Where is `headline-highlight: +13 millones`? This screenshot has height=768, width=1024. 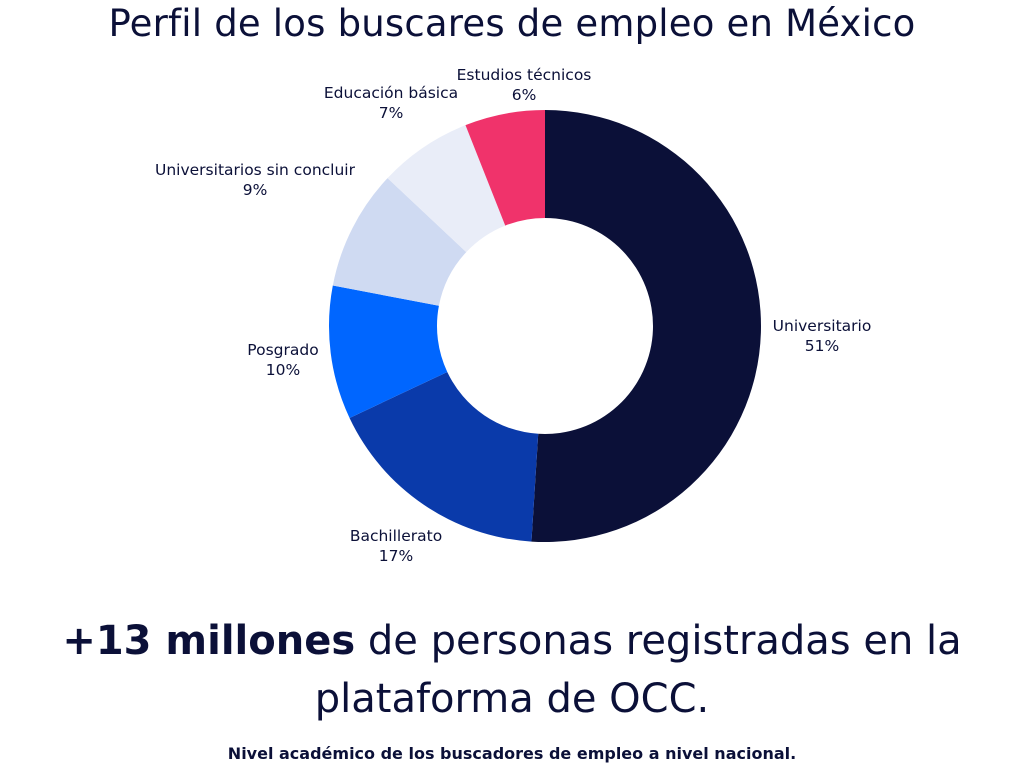
headline-highlight: +13 millones is located at coordinates (209, 641).